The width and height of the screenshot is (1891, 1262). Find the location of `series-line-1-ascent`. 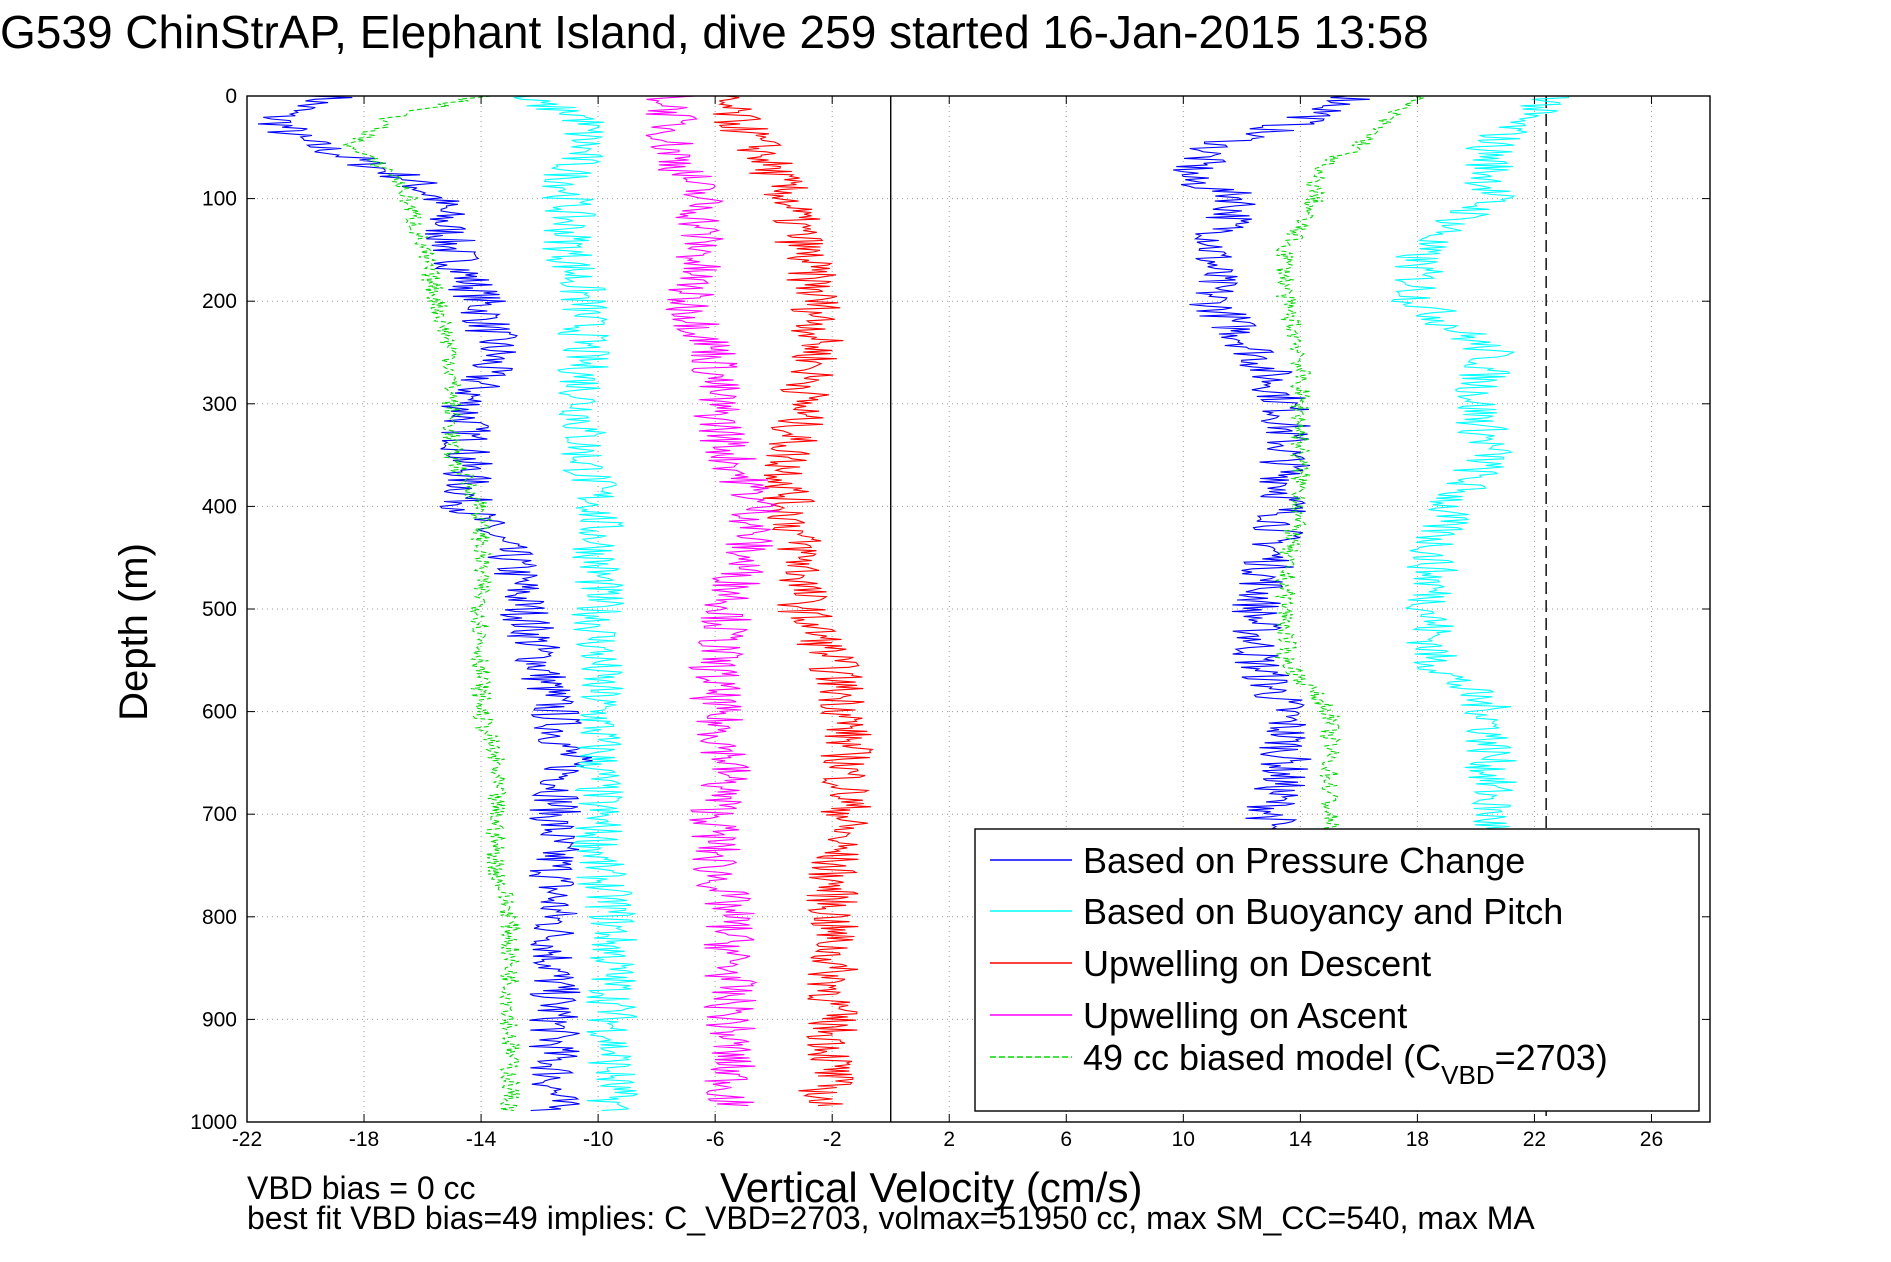

series-line-1-ascent is located at coordinates (1480, 464).